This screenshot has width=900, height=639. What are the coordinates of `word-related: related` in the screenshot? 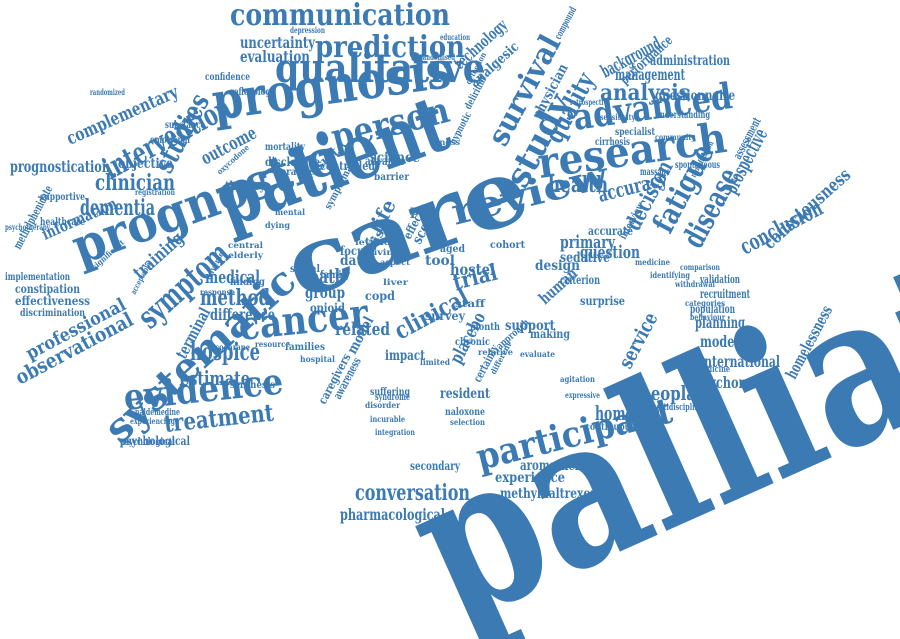 It's located at (362, 329).